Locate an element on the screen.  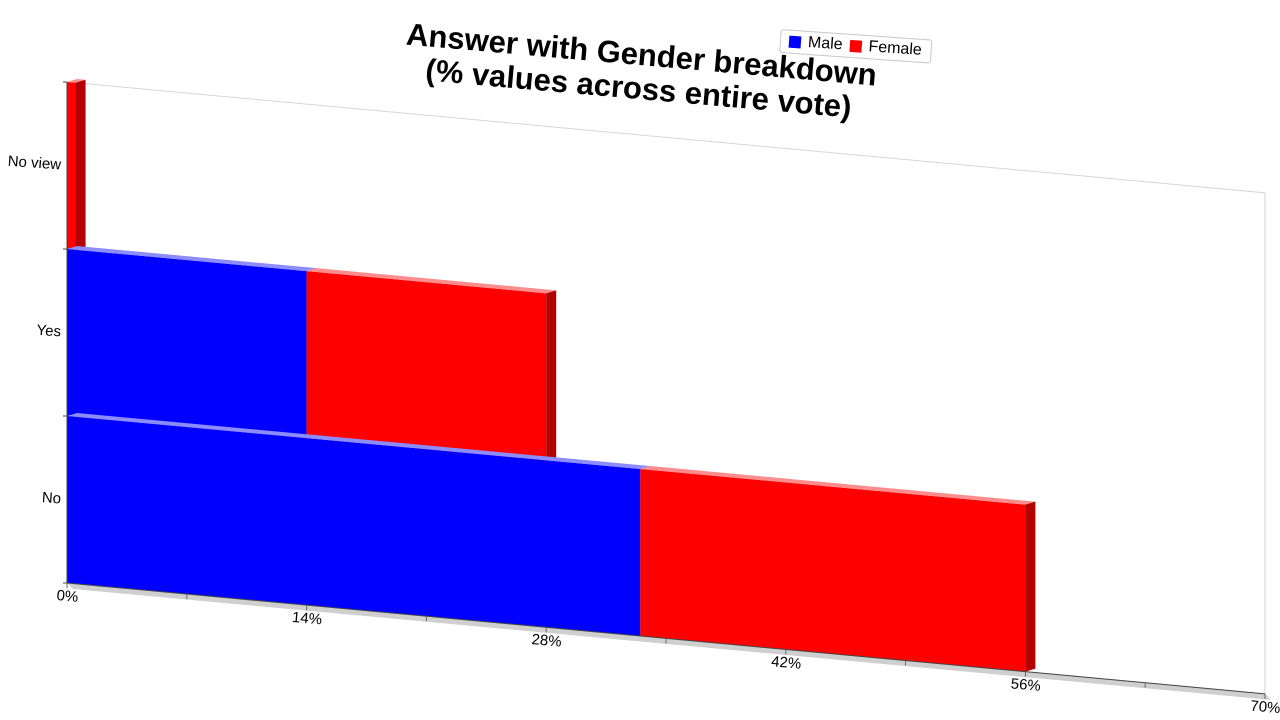
x-tick-label: 56% is located at coordinates (1025, 685).